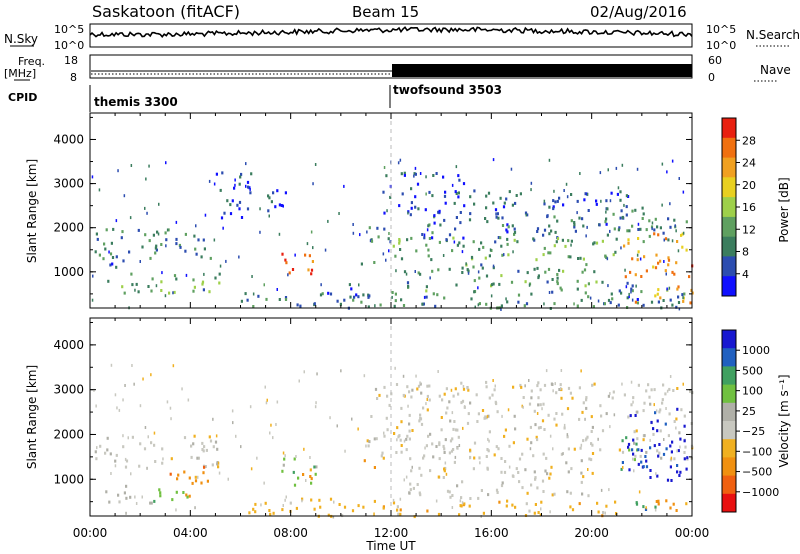  Describe the element at coordinates (729, 412) in the screenshot. I see `colorbar-swatch` at that location.